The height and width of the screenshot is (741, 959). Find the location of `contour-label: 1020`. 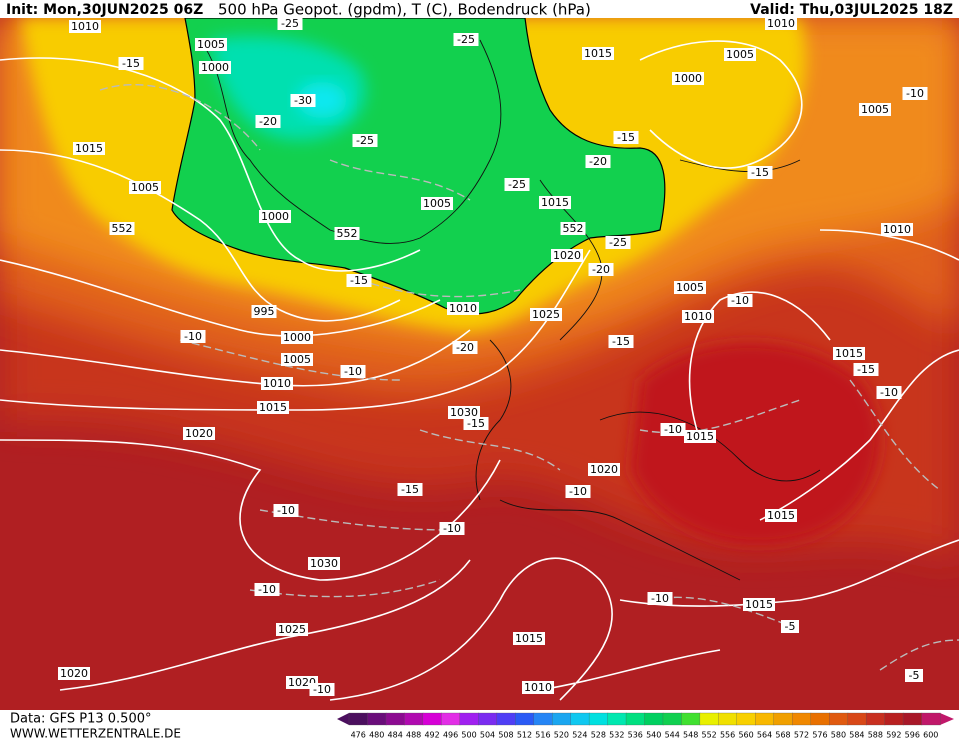

contour-label: 1020 is located at coordinates (567, 255).